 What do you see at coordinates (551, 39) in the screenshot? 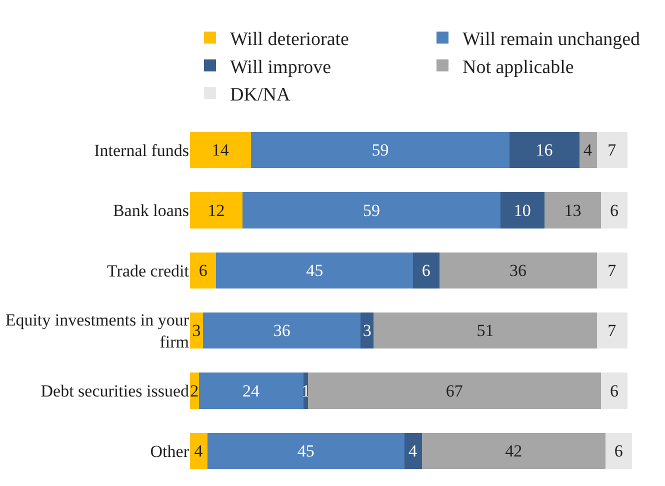
I see `legend-label: Will remain unchanged` at bounding box center [551, 39].